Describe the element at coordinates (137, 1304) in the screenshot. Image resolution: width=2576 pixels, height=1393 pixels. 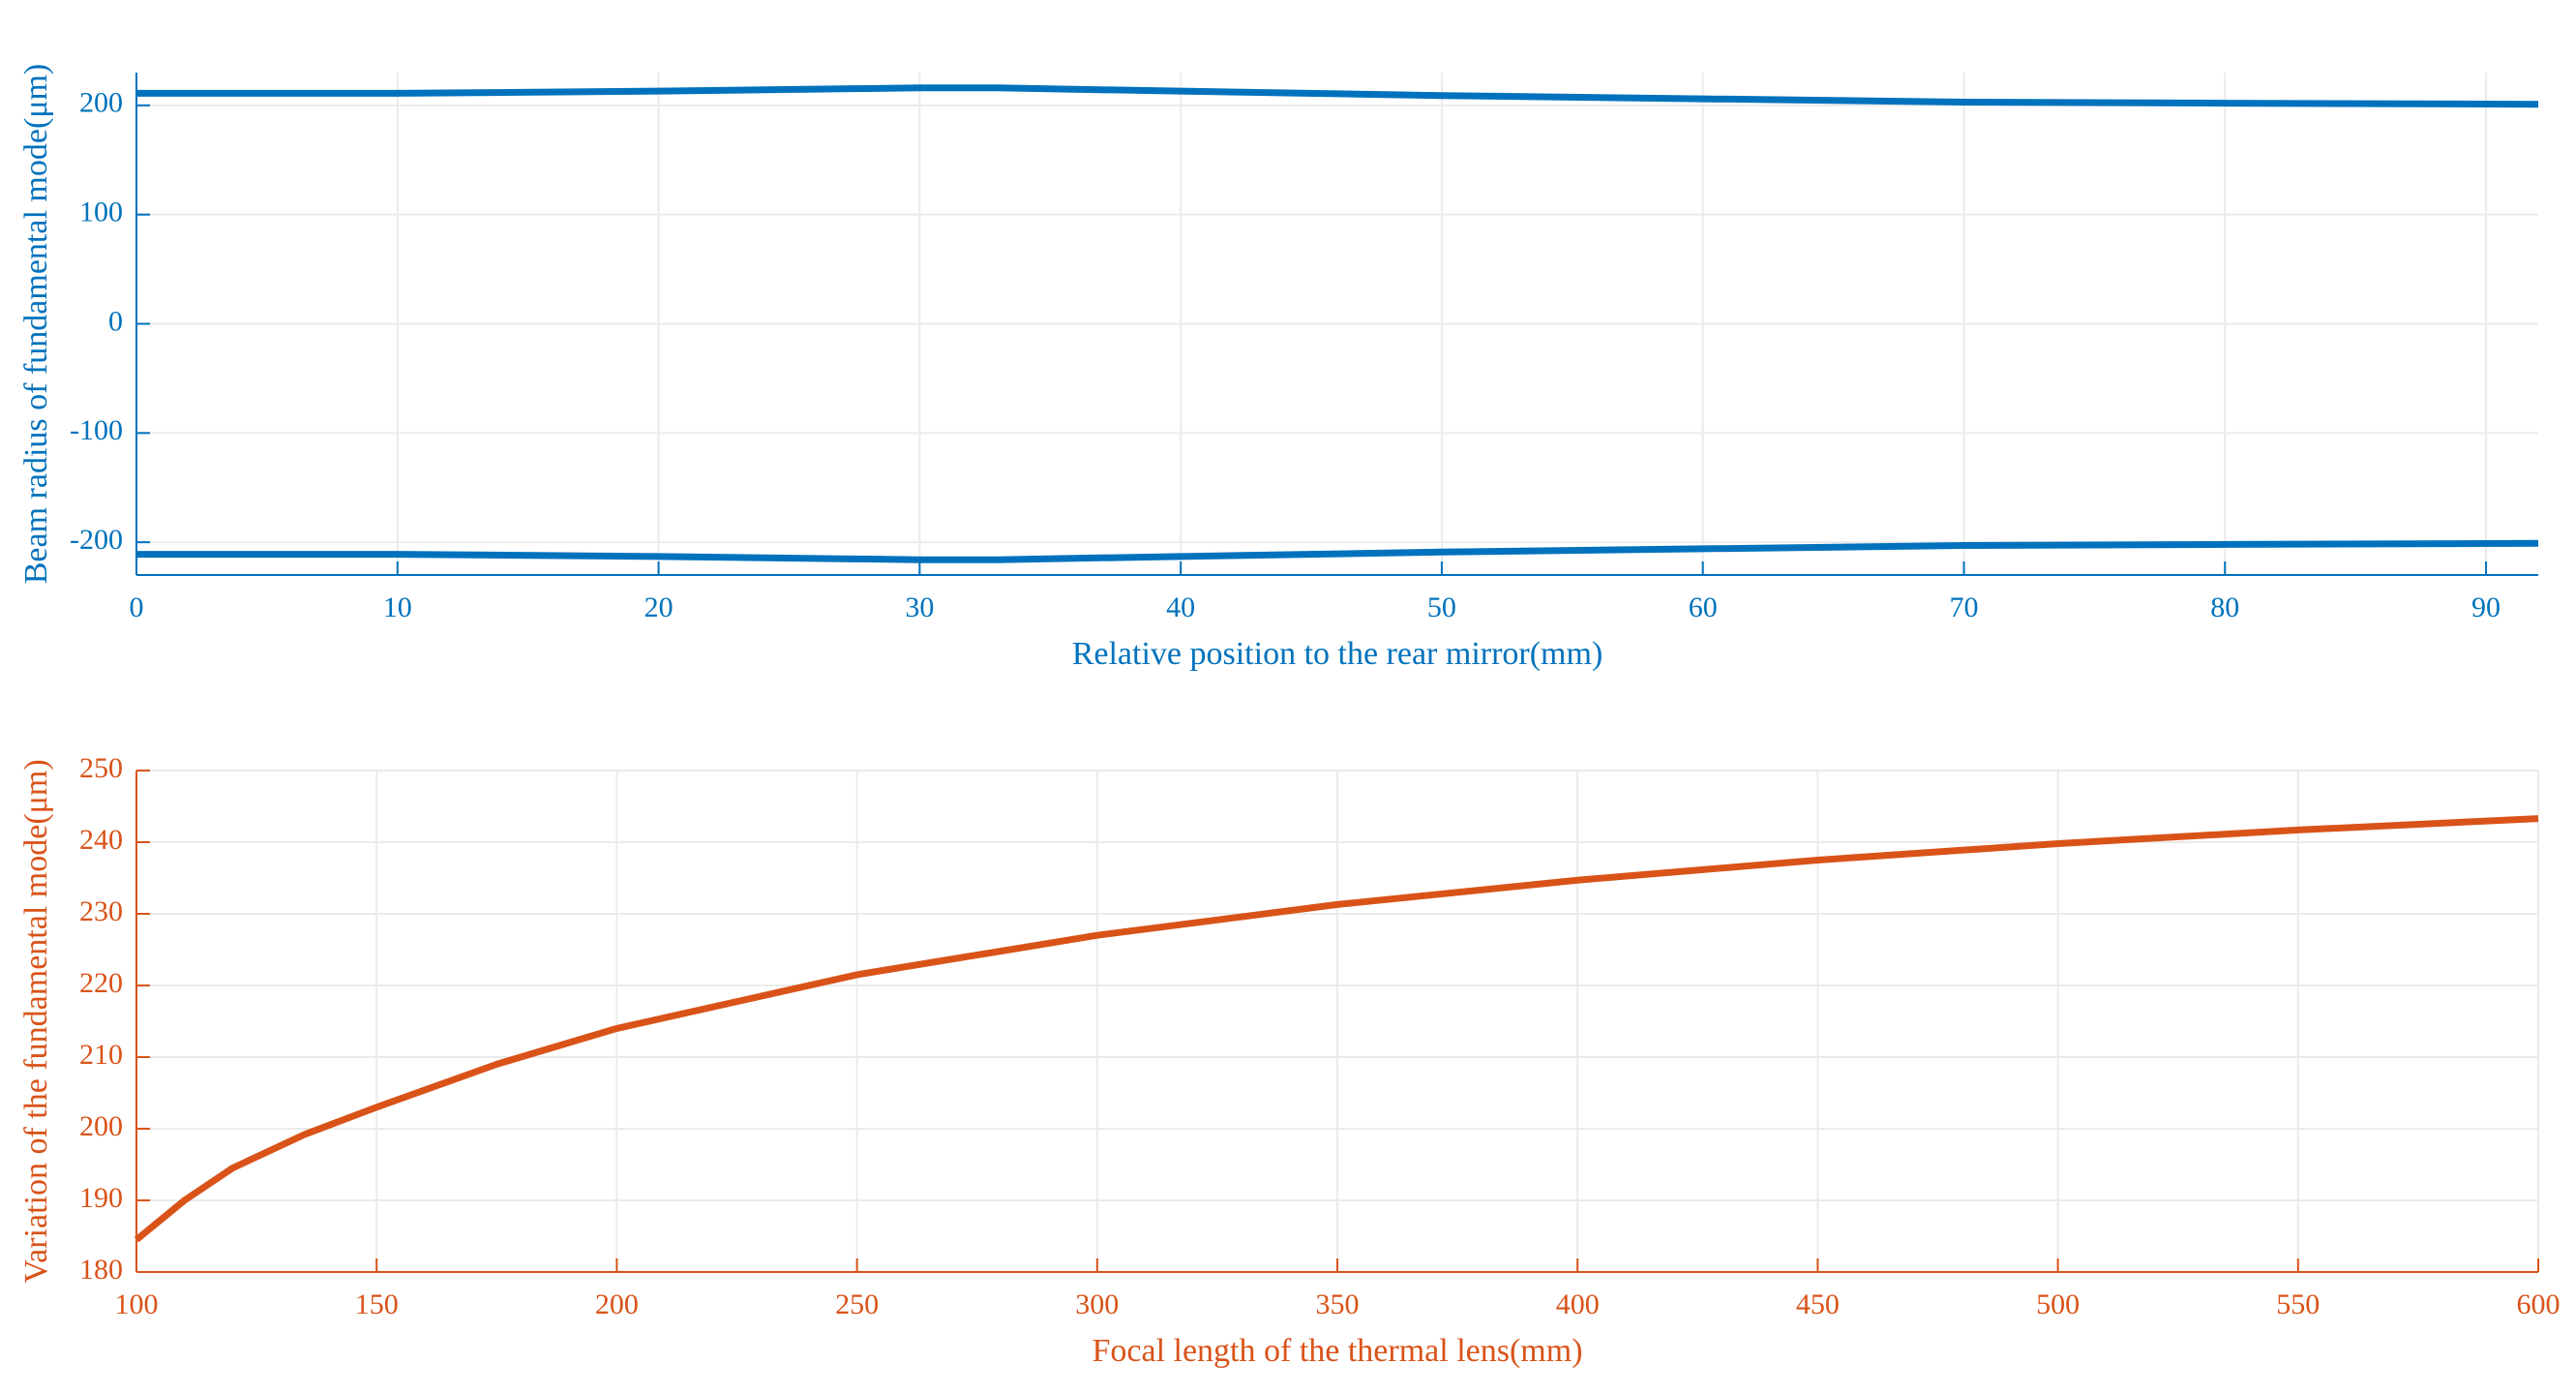
I see `x-tick-label: 100` at that location.